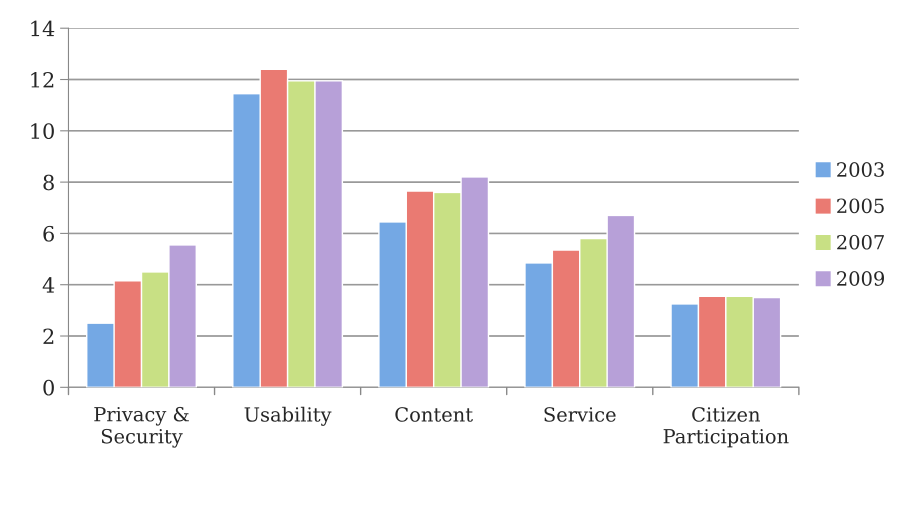  What do you see at coordinates (860, 242) in the screenshot?
I see `legend-label: 2007` at bounding box center [860, 242].